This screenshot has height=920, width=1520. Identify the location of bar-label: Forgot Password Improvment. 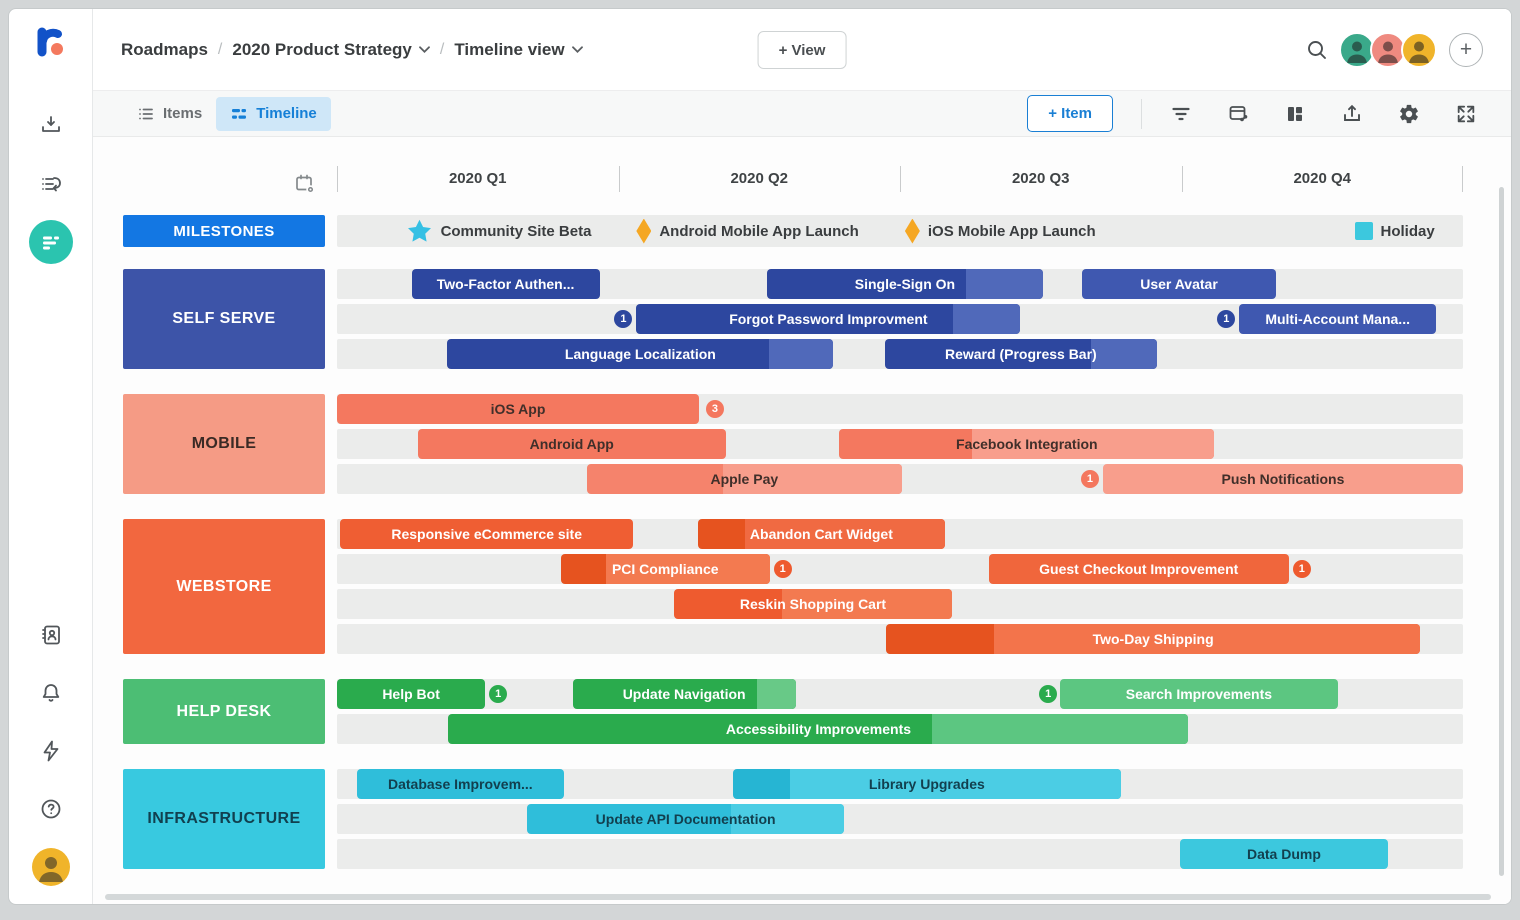
(828, 319).